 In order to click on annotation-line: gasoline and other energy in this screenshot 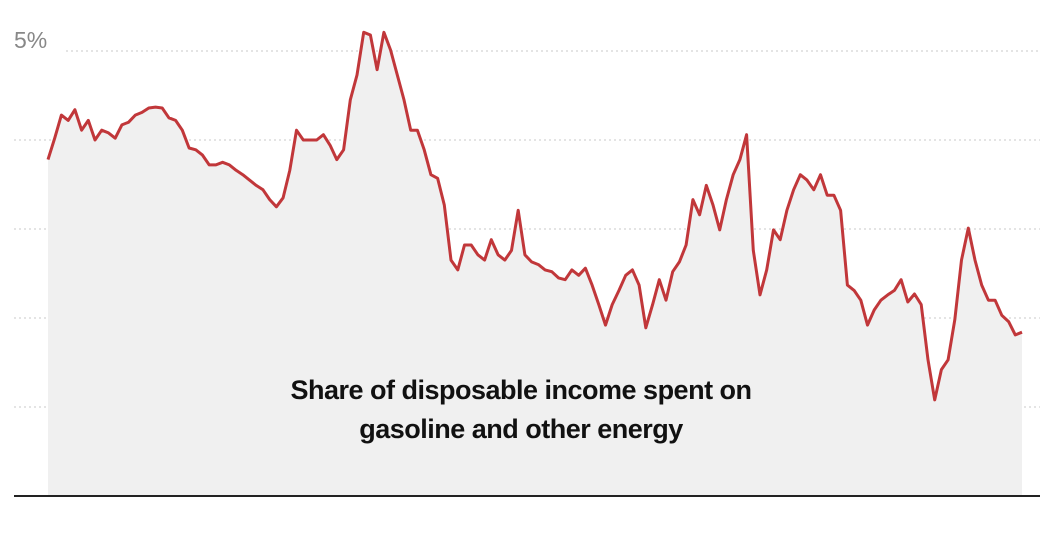, I will do `click(521, 429)`.